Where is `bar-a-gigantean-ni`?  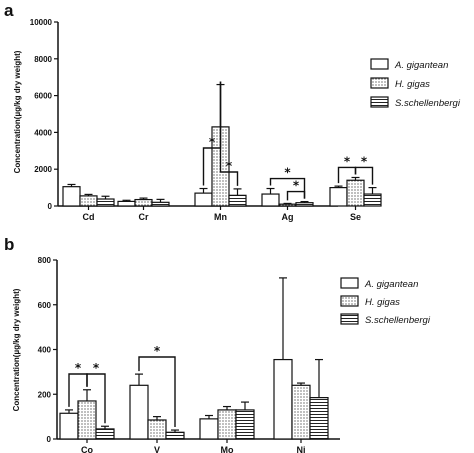 bar-a-gigantean-ni is located at coordinates (283, 399).